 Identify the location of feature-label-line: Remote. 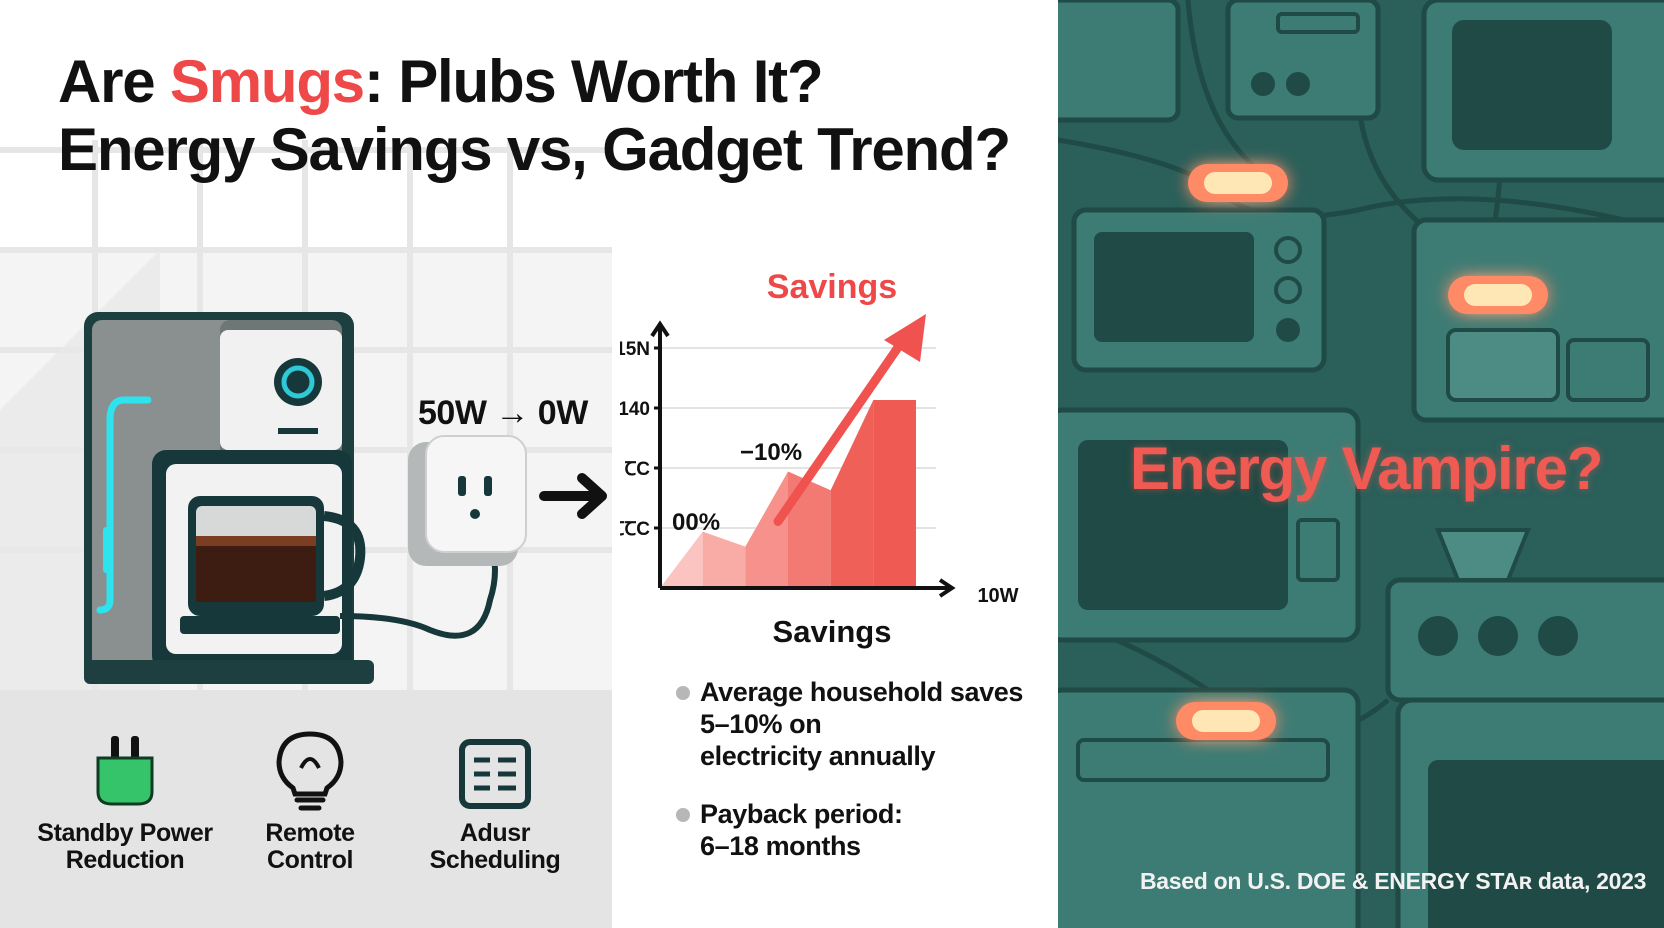
(310, 833).